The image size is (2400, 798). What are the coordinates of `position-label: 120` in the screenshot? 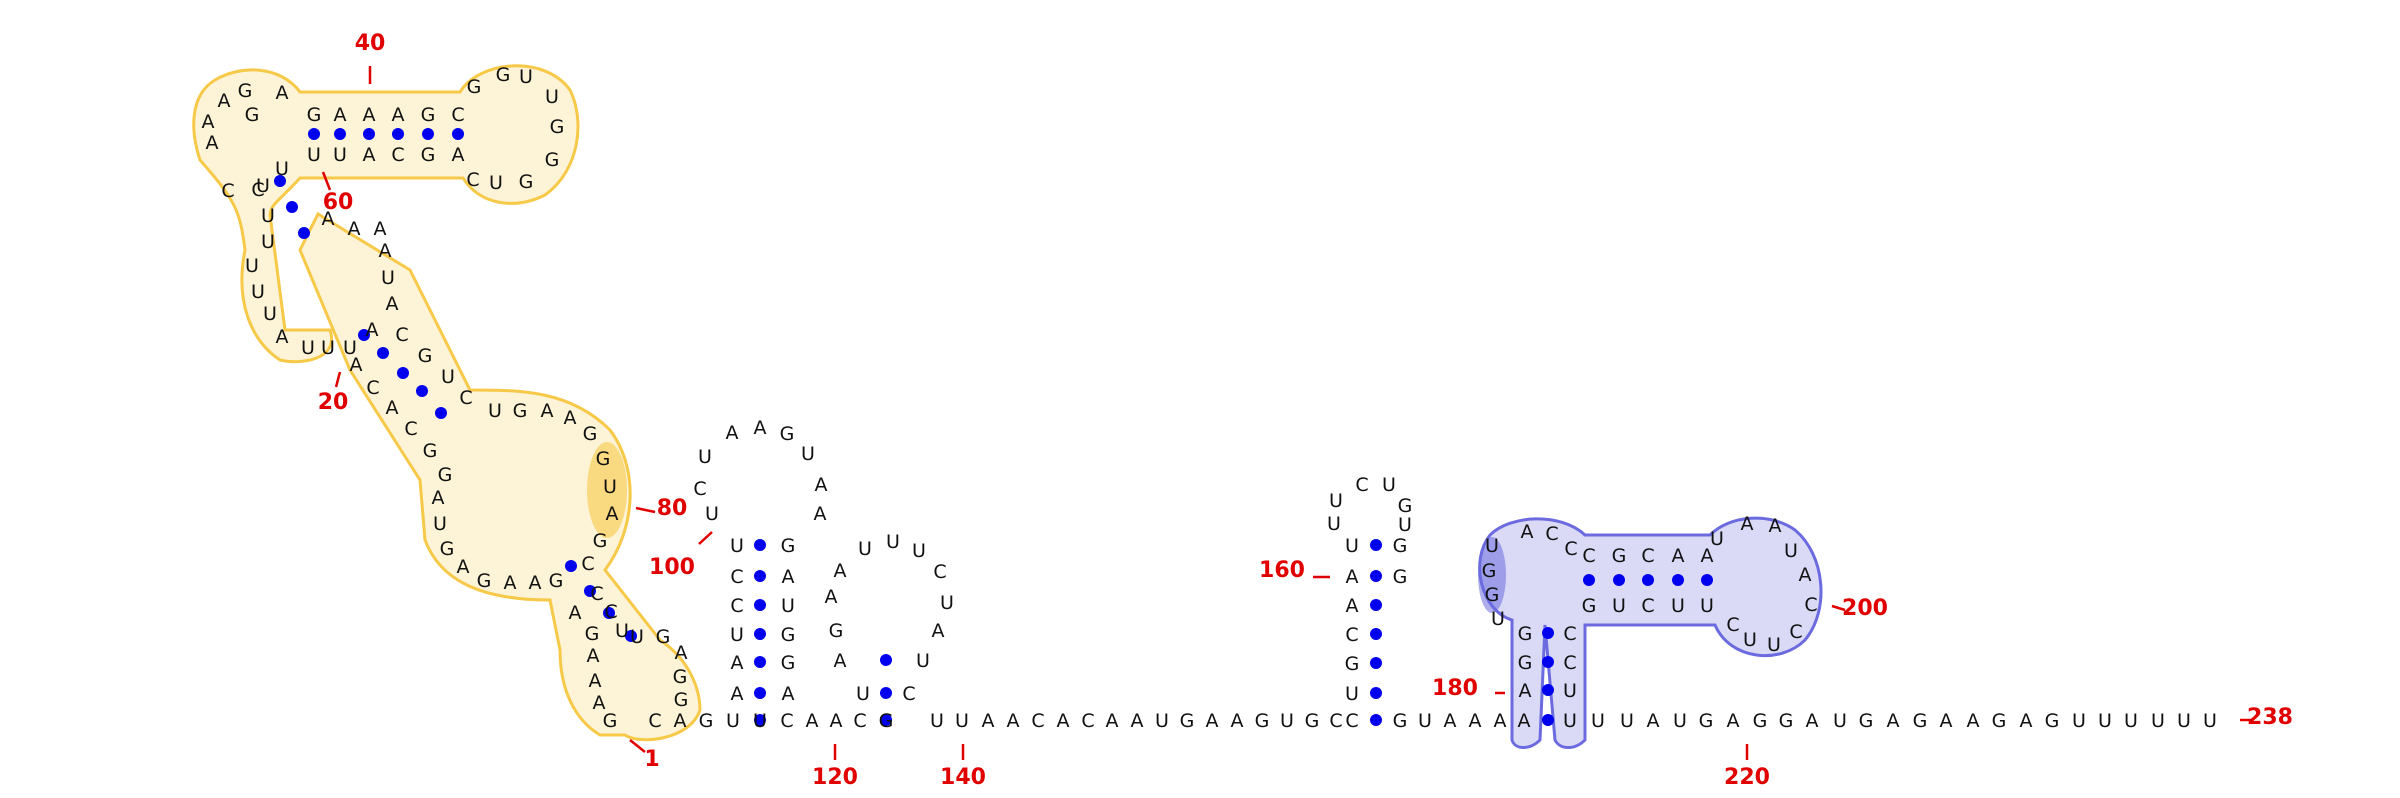 It's located at (835, 777).